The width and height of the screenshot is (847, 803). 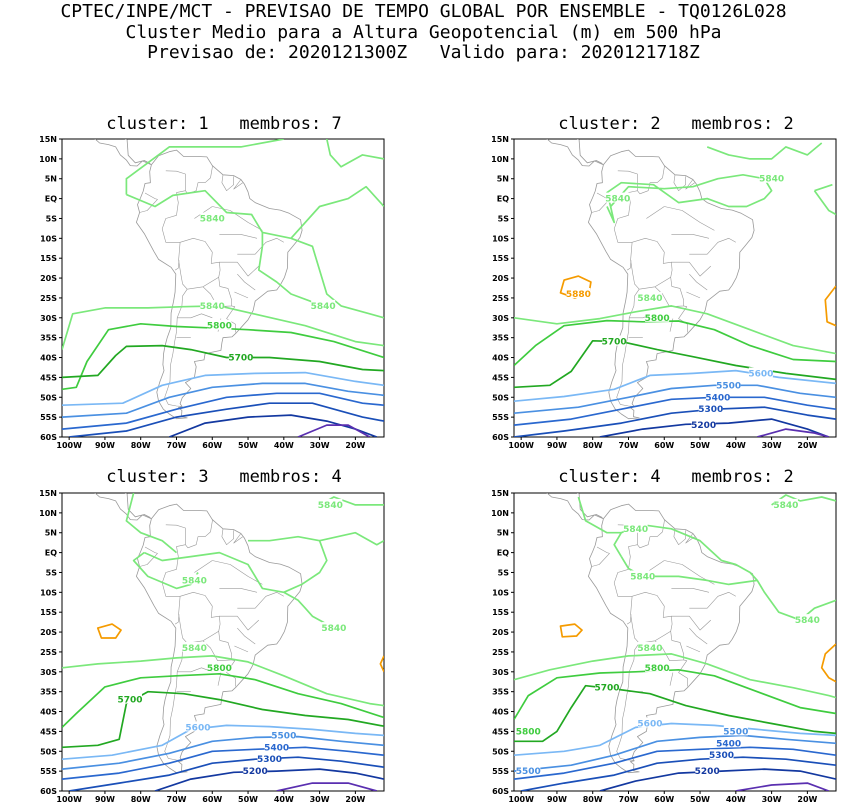 I want to click on plot-frame, so click(x=675, y=642).